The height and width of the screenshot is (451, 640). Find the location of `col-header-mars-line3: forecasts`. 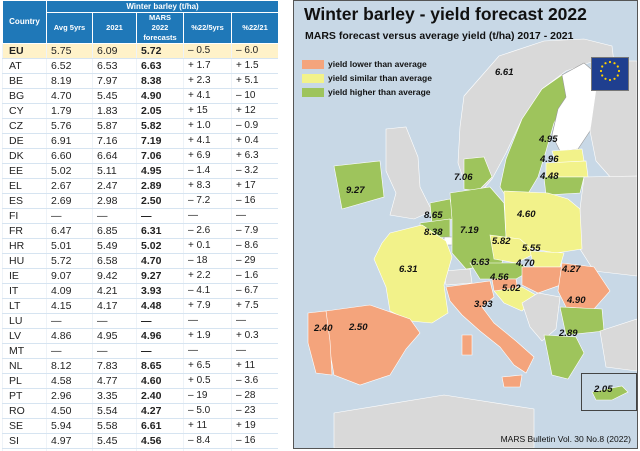

col-header-mars-line3: forecasts is located at coordinates (160, 37).